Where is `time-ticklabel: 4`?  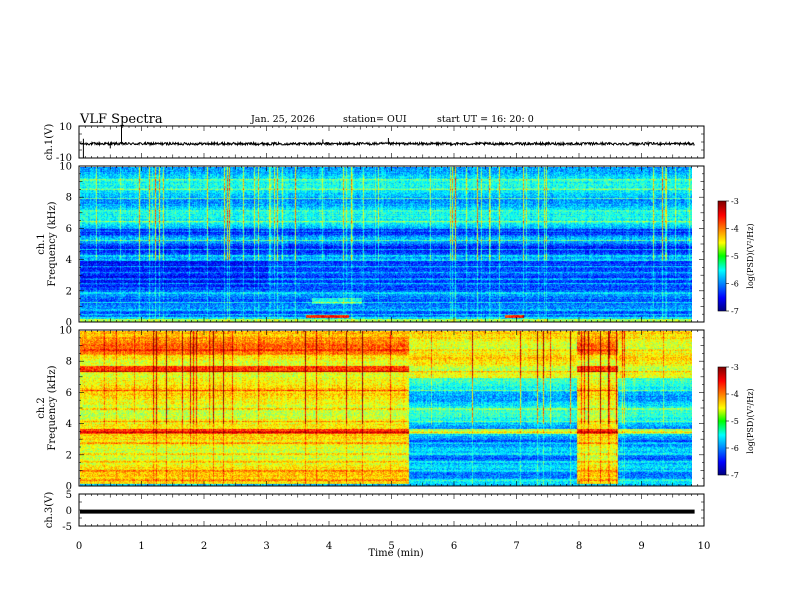
time-ticklabel: 4 is located at coordinates (329, 546).